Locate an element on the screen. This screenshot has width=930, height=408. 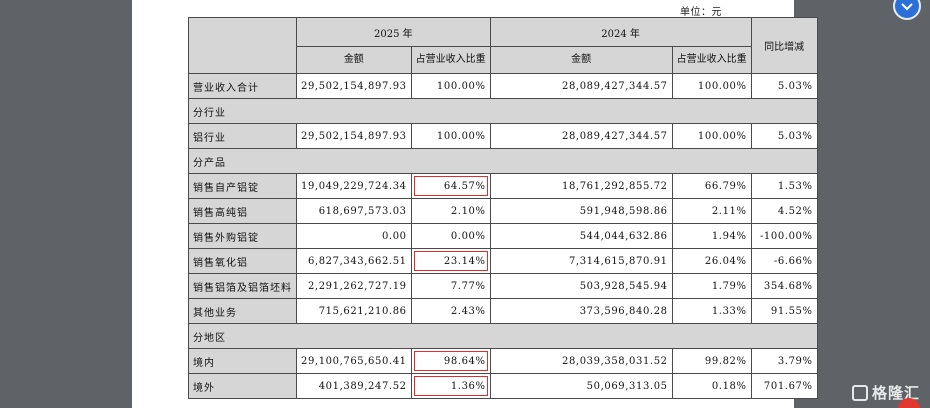
amount-2025-cell: 6,827,343,662.51 is located at coordinates (354, 261).